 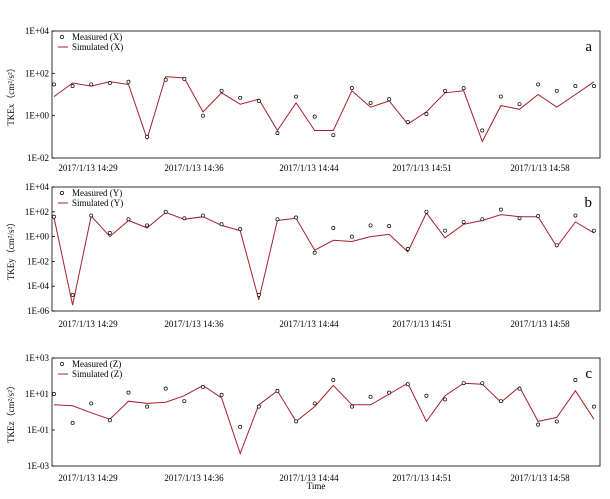 What do you see at coordinates (11, 249) in the screenshot?
I see `y-axis-label: TKEy（cm²/s²）` at bounding box center [11, 249].